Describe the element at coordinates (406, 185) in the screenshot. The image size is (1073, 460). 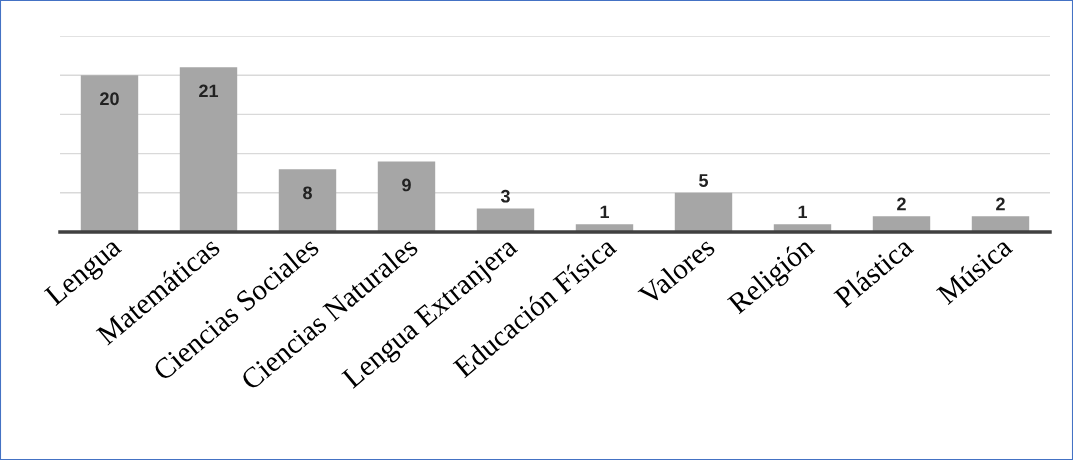
I see `data-label: 9` at that location.